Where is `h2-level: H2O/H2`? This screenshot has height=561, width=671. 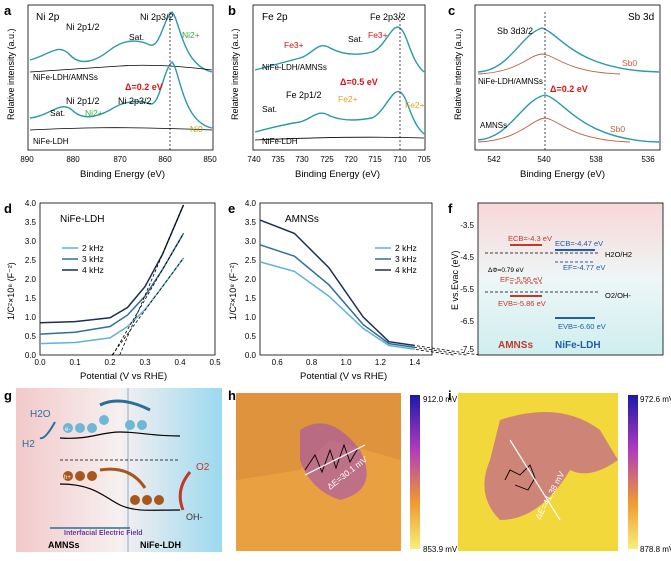 h2-level: H2O/H2 is located at coordinates (618, 254).